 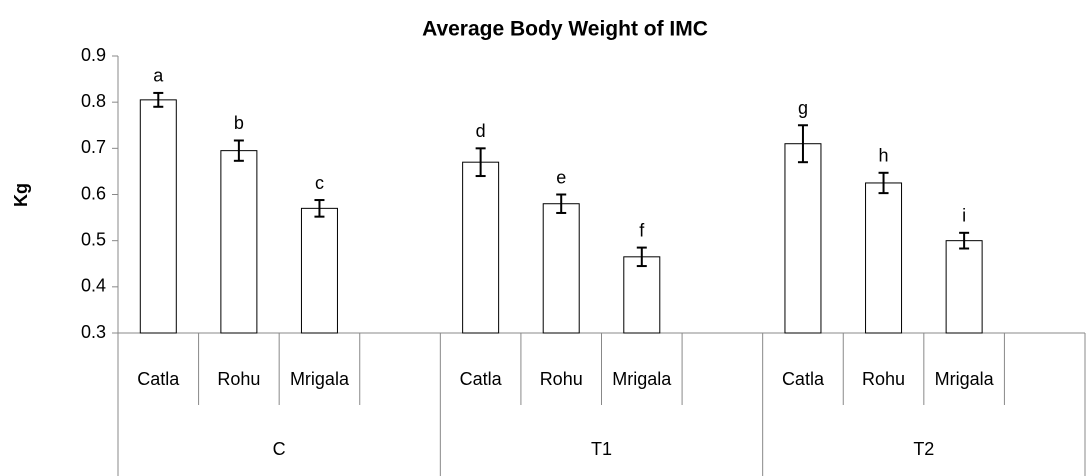 What do you see at coordinates (601, 449) in the screenshot?
I see `group-label: T1` at bounding box center [601, 449].